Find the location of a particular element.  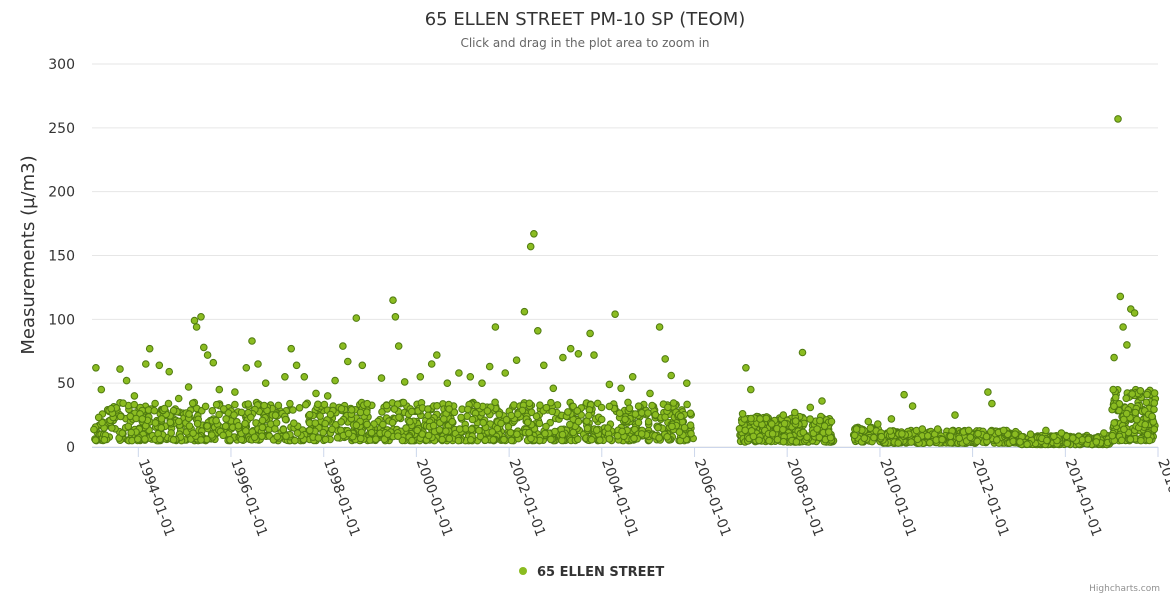

legend-item-label: 65 ELLEN STREET is located at coordinates (600, 572).